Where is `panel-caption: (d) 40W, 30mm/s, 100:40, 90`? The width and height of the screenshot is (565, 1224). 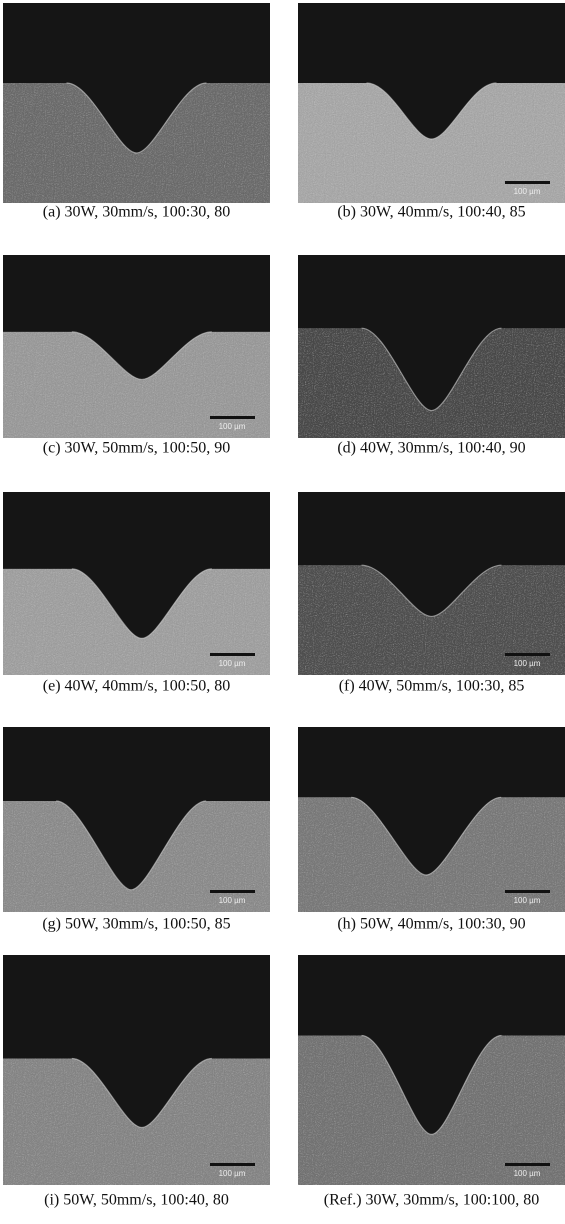 panel-caption: (d) 40W, 30mm/s, 100:40, 90 is located at coordinates (431, 448).